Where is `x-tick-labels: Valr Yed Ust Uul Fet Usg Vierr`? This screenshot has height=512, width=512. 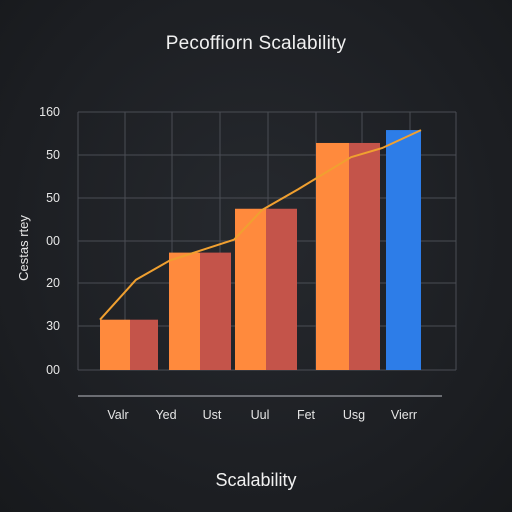
x-tick-labels: Valr Yed Ust Uul Fet Usg Vierr is located at coordinates (262, 415).